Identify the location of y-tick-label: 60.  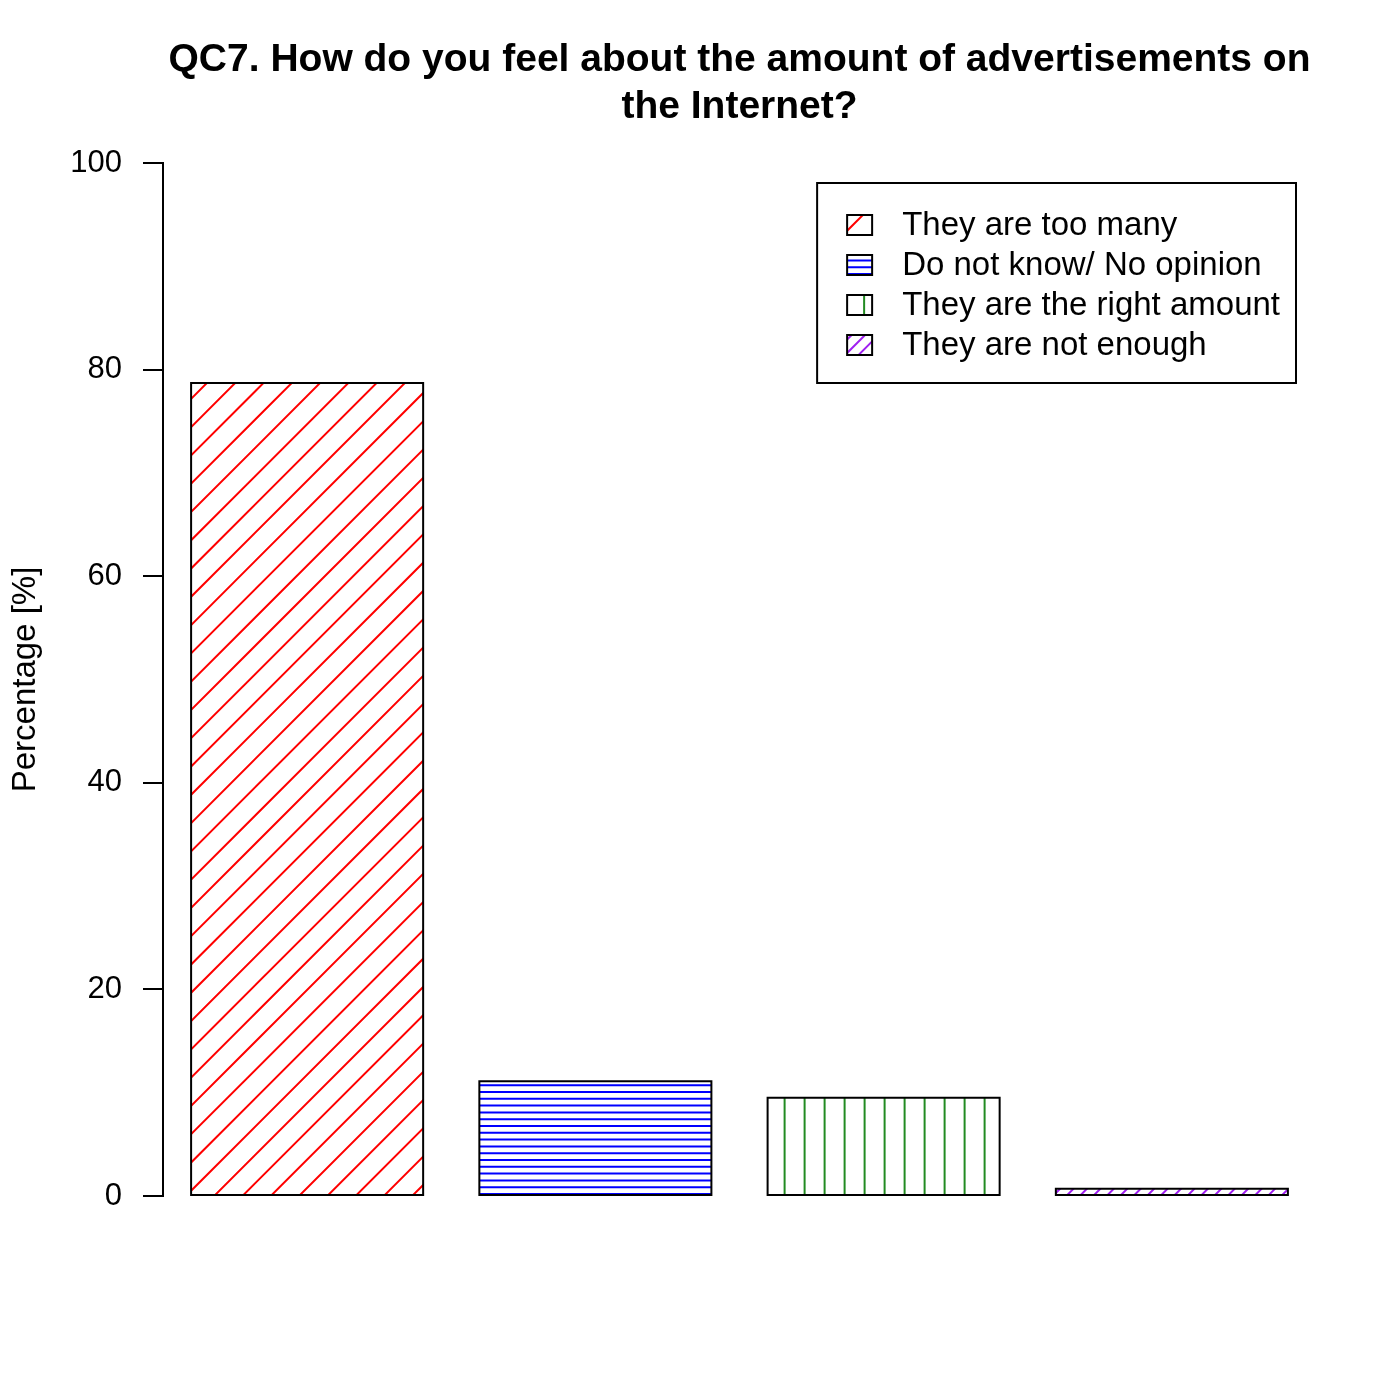
(104, 574).